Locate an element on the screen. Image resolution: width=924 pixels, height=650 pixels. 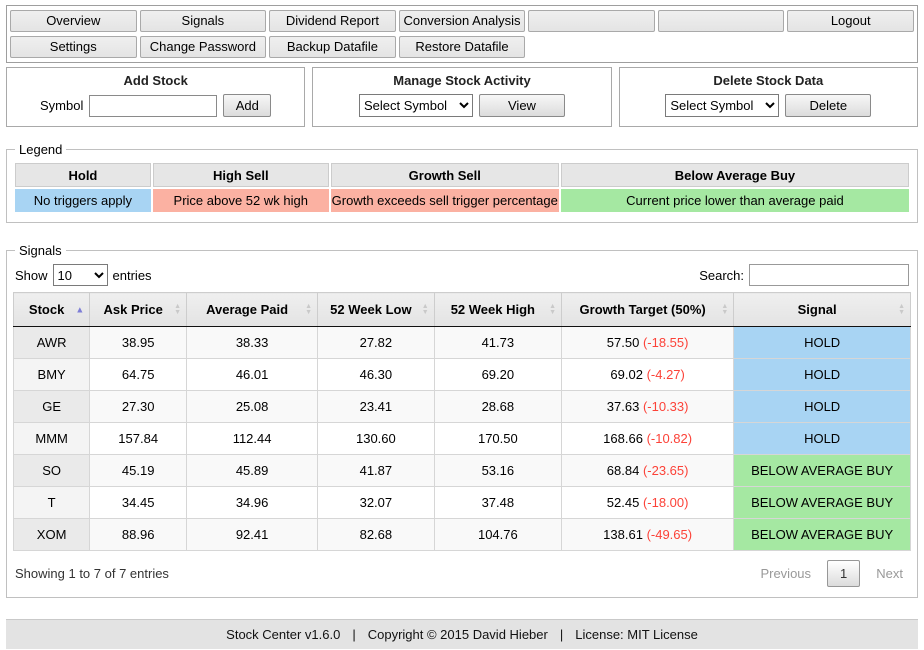
page-size-select: 10 is located at coordinates (80, 275).